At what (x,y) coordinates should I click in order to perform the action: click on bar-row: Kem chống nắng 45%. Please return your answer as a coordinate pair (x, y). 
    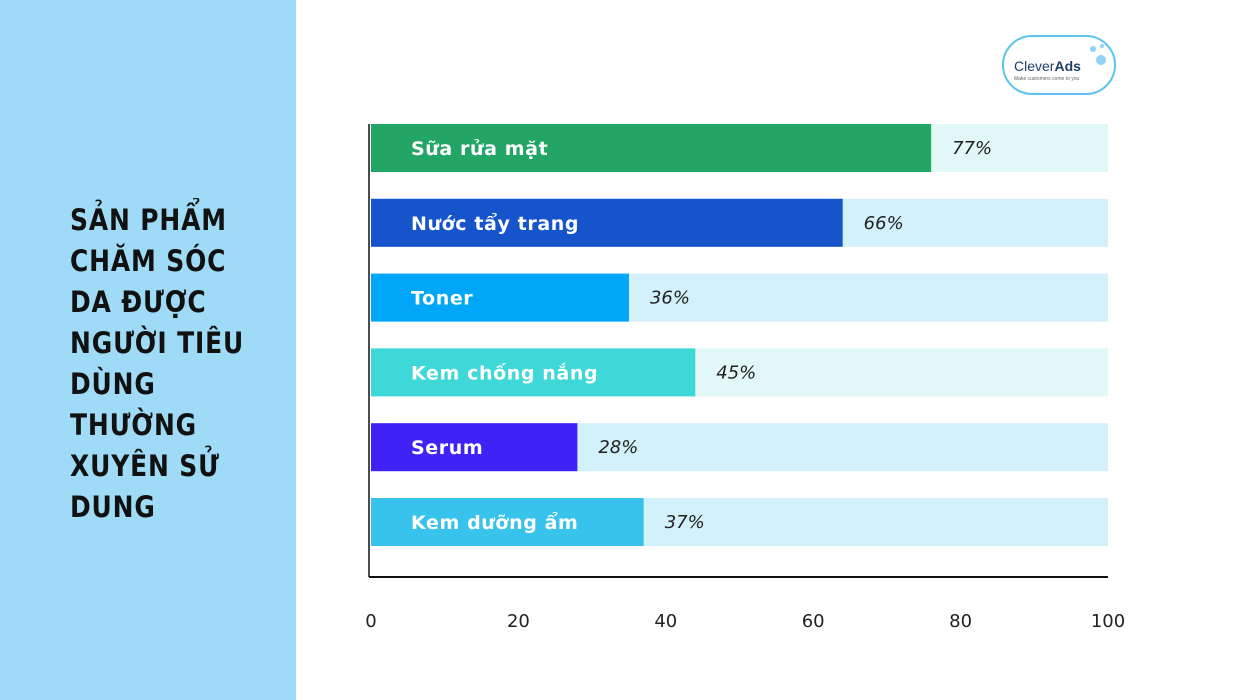
    Looking at the image, I should click on (739, 372).